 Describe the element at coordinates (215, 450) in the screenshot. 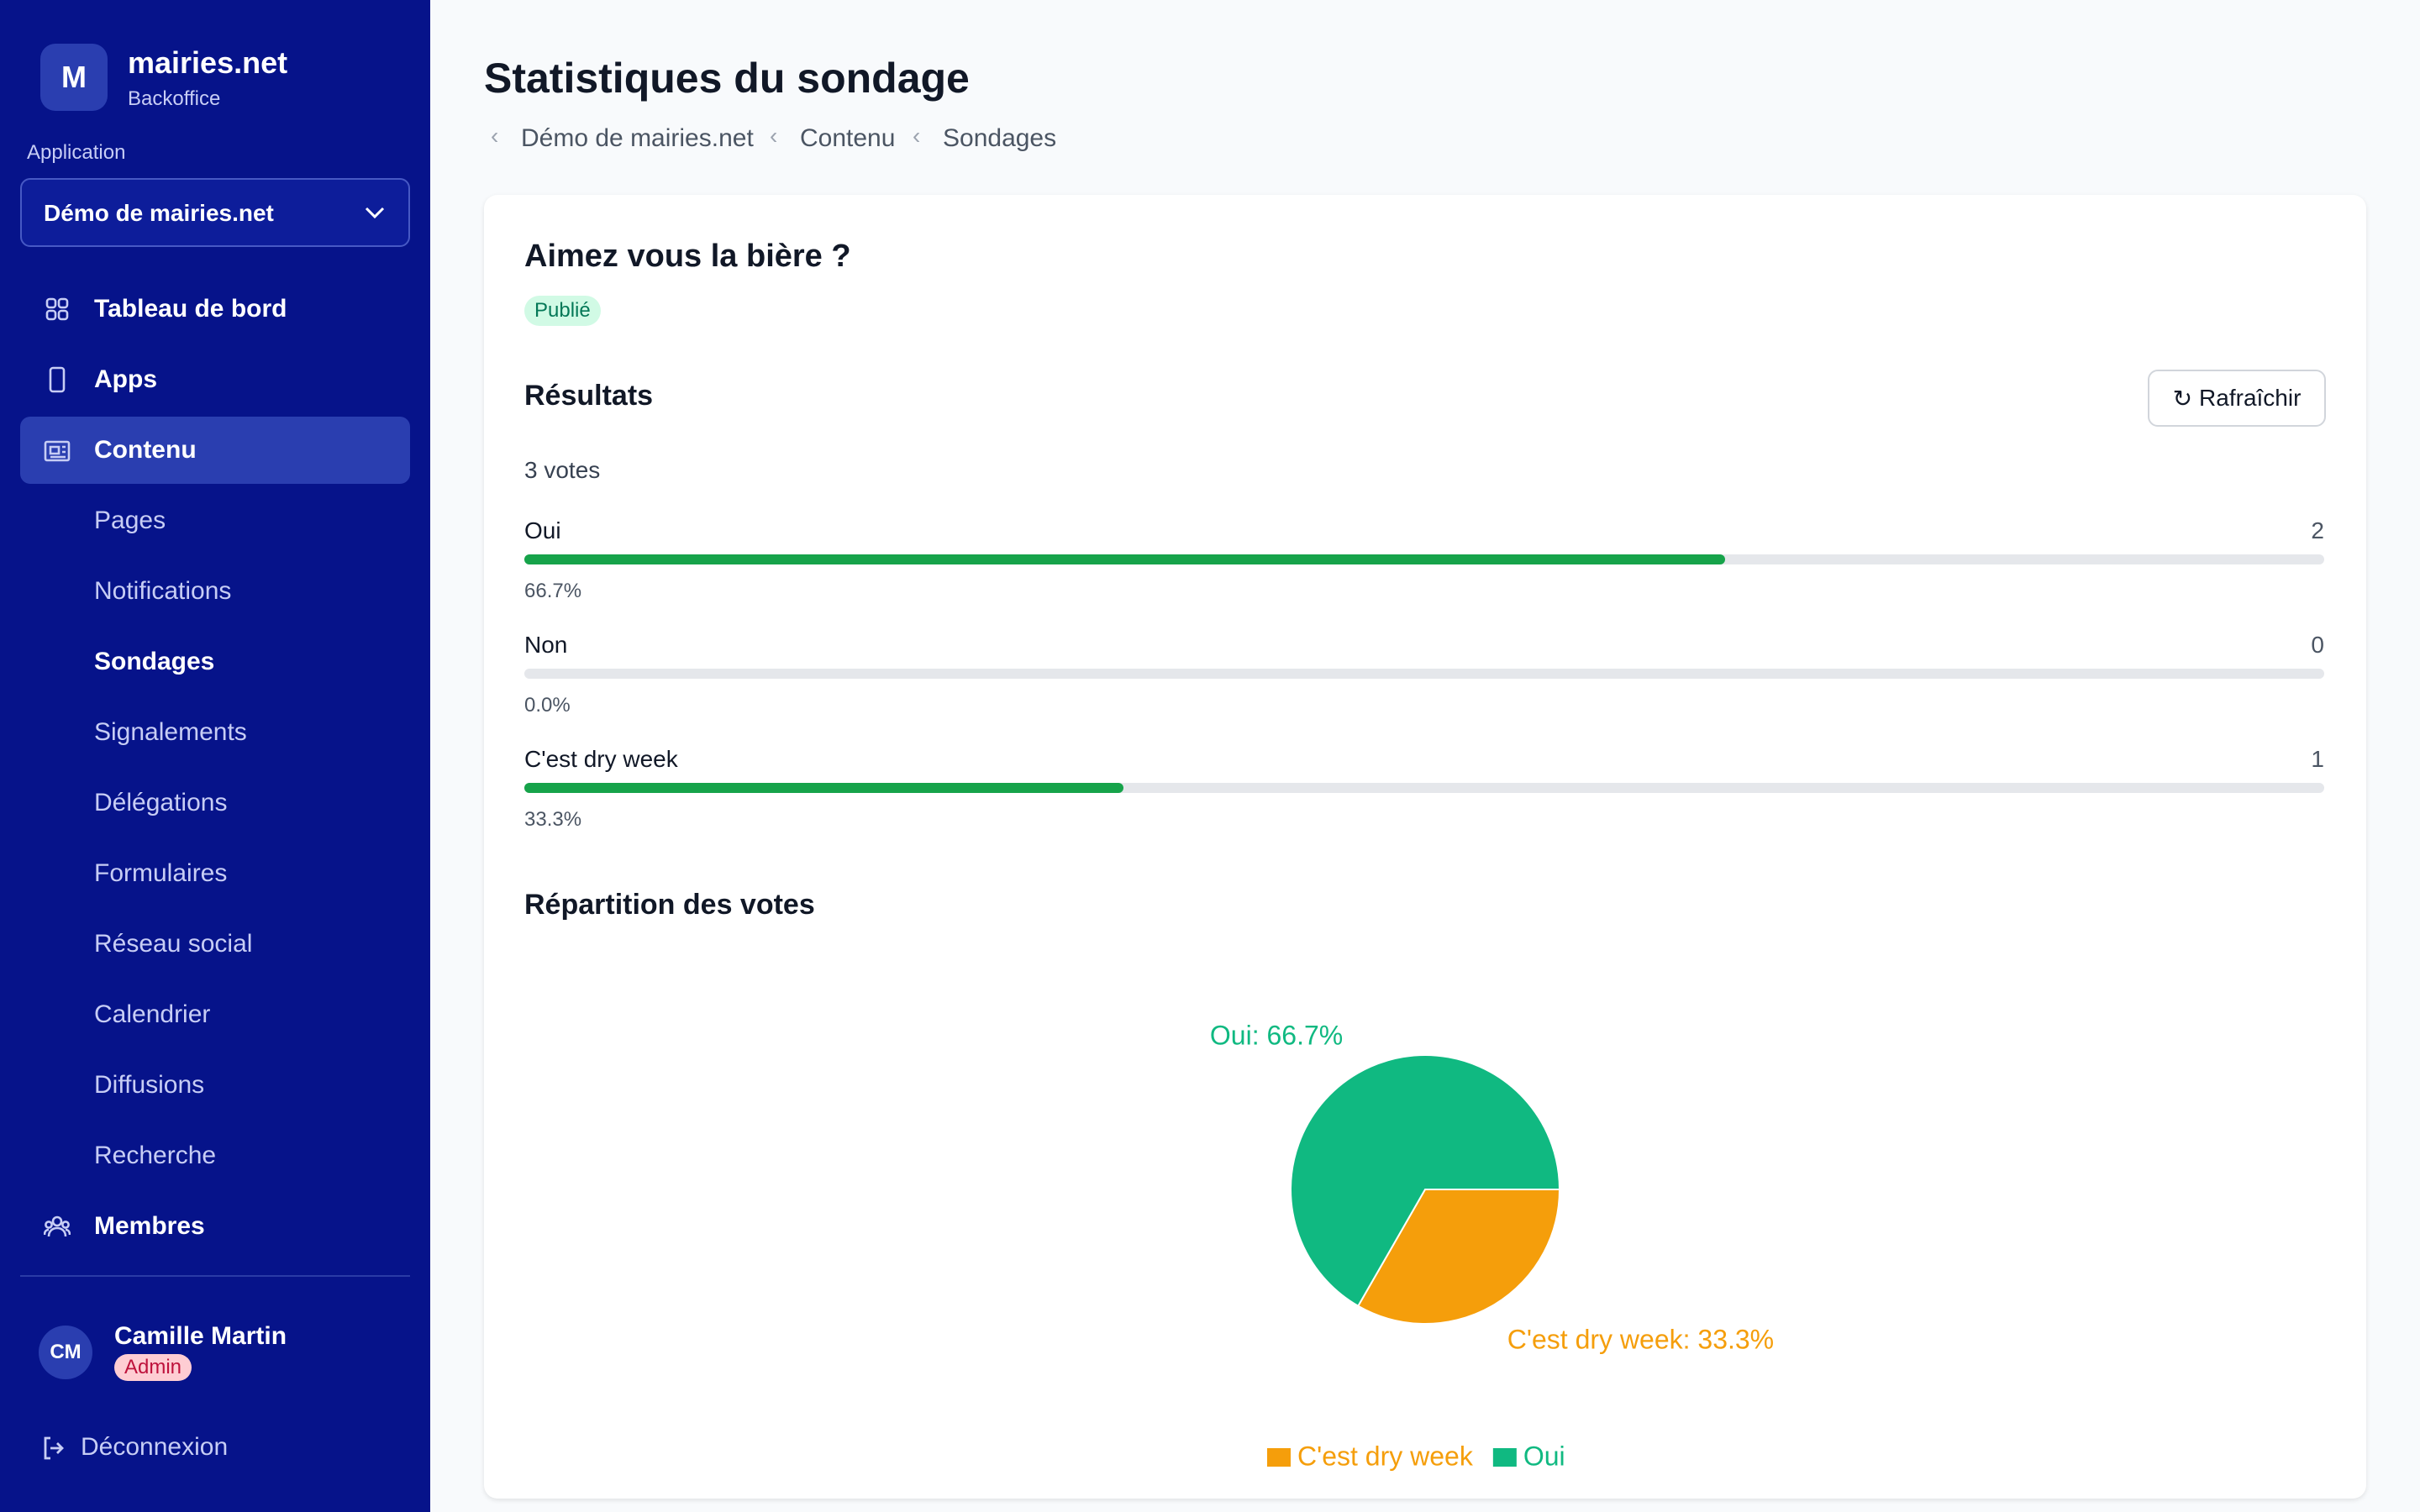

I see `active-bg` at that location.